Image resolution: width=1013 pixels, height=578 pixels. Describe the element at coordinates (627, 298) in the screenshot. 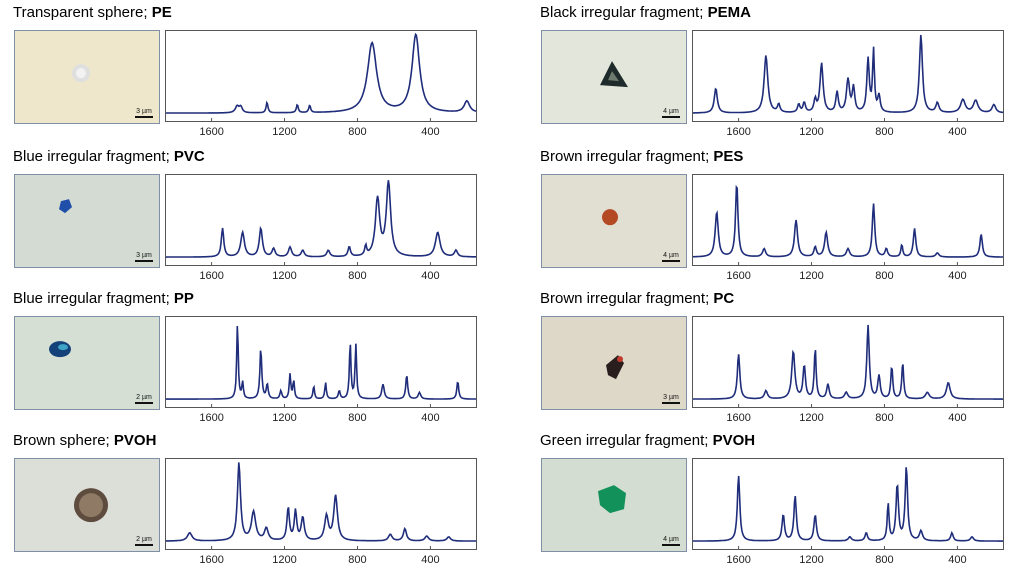

I see `particle-description: Brown irregular fragment;` at that location.